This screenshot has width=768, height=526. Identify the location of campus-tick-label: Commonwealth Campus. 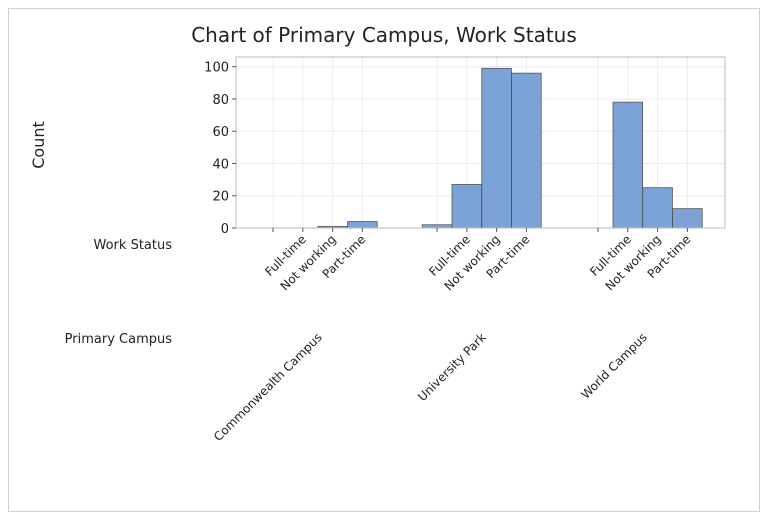
(268, 387).